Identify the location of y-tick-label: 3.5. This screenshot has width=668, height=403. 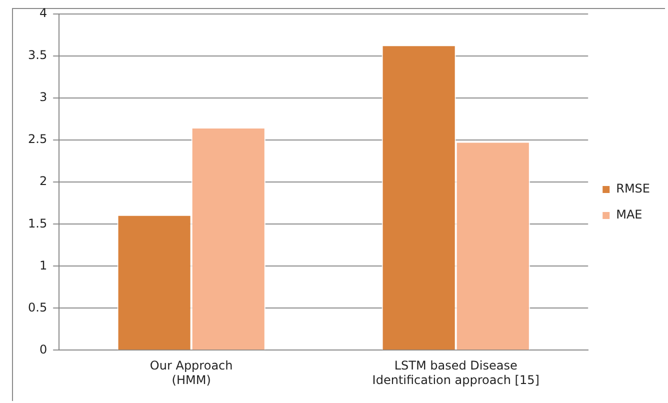
(38, 55).